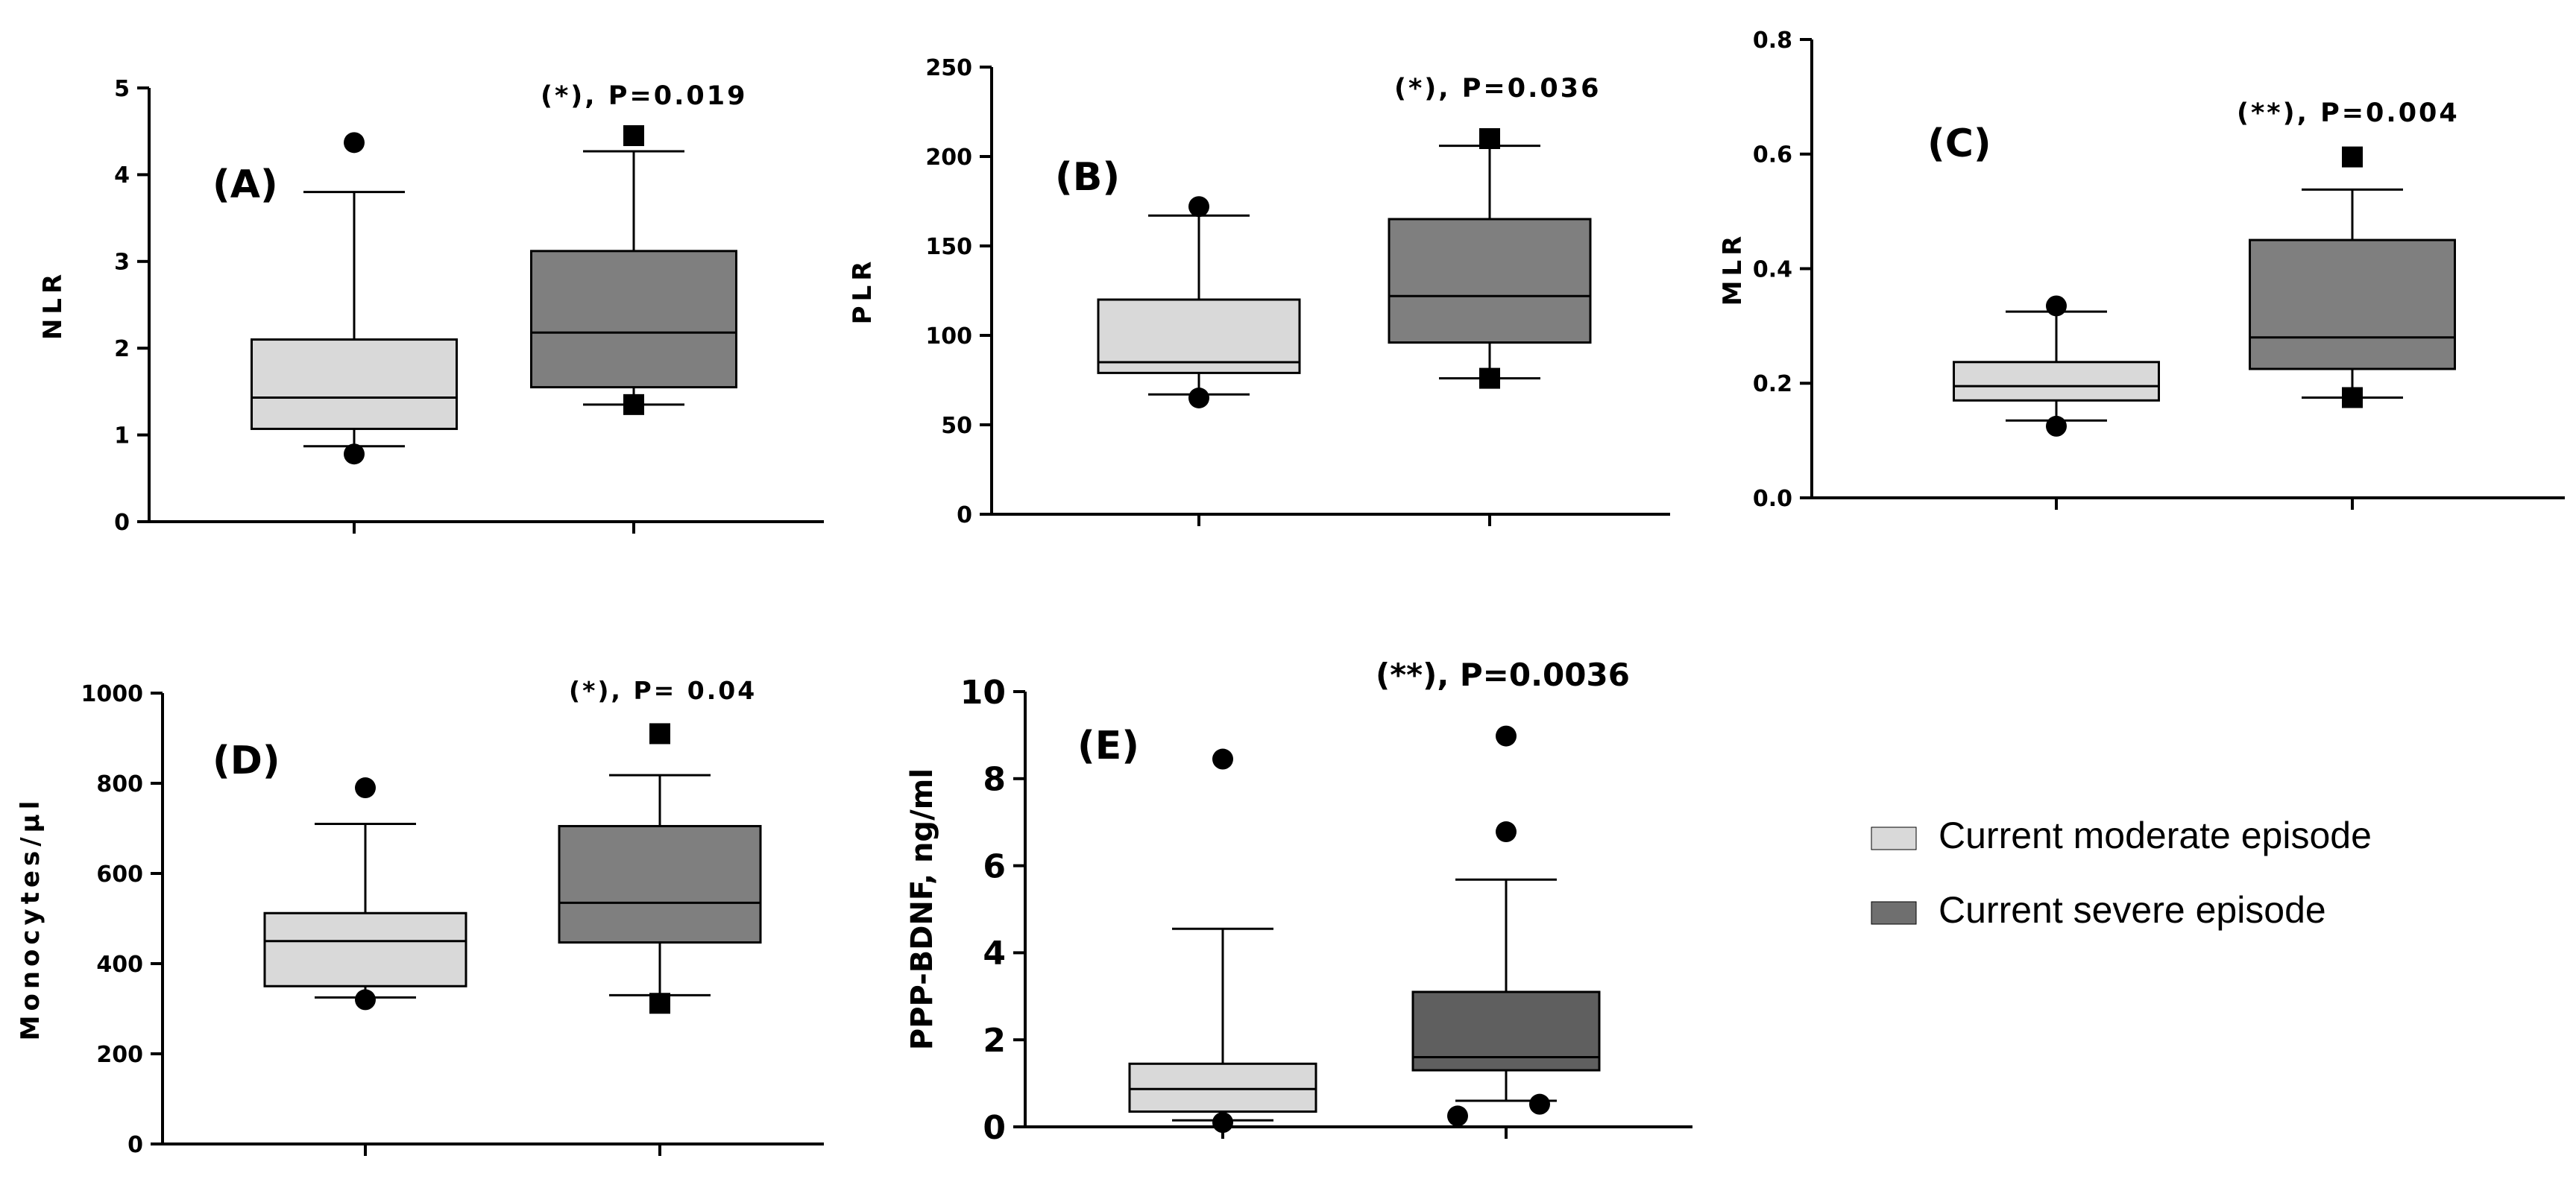  I want to click on significance-annotation: (**), P=0.0036, so click(1503, 675).